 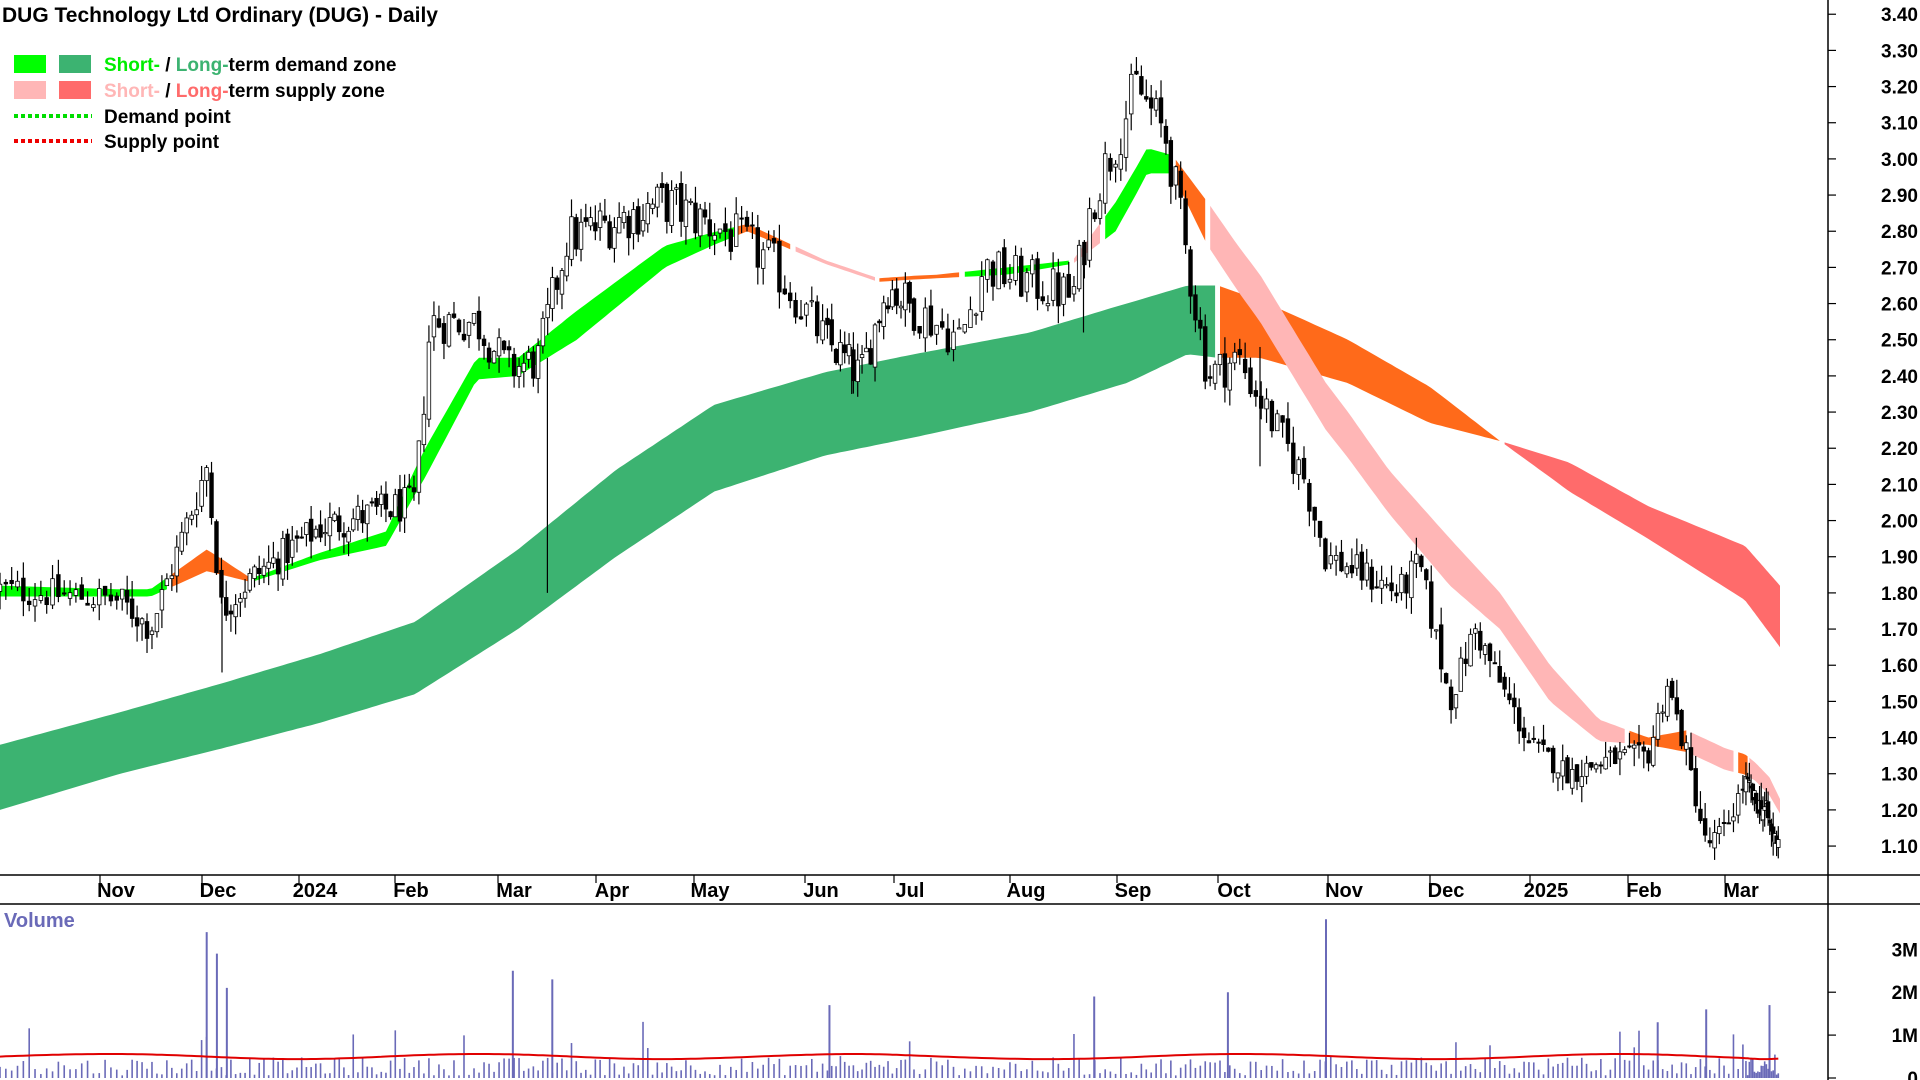 What do you see at coordinates (1912, 1074) in the screenshot?
I see `volume-tick-label: 0` at bounding box center [1912, 1074].